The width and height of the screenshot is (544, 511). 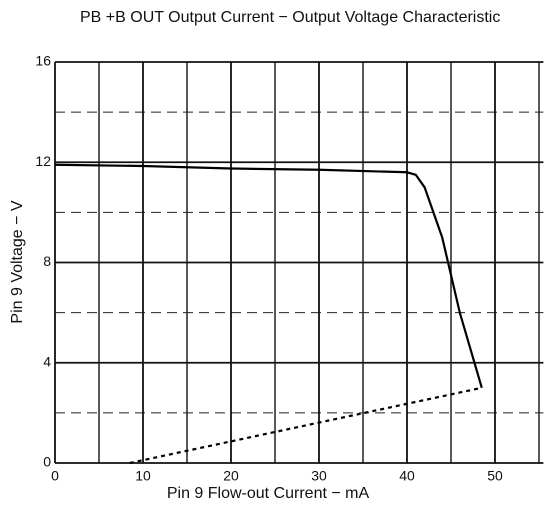 What do you see at coordinates (268, 493) in the screenshot?
I see `x-axis-label: Pin 9 Flow-out Current − mA` at bounding box center [268, 493].